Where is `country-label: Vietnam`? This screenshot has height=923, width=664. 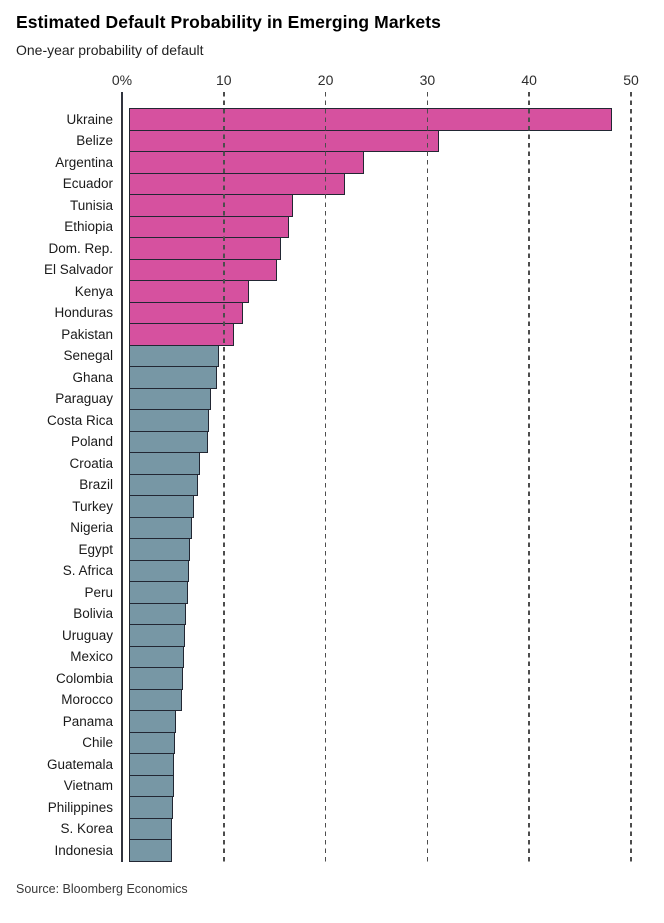
country-label: Vietnam is located at coordinates (88, 786).